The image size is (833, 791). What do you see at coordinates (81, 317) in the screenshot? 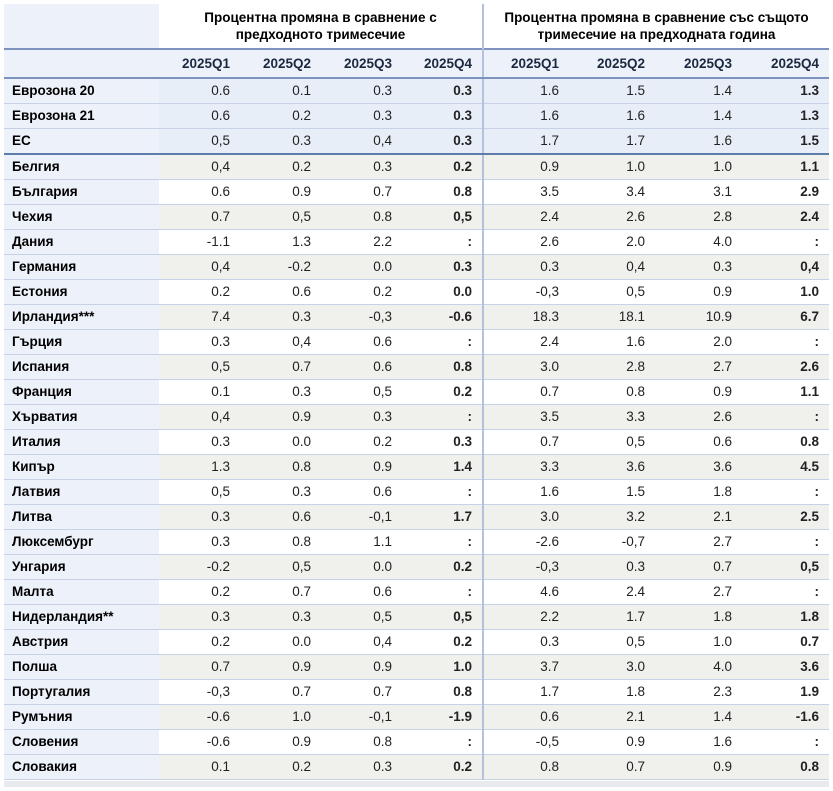
I see `row-label: Ирландия***` at bounding box center [81, 317].